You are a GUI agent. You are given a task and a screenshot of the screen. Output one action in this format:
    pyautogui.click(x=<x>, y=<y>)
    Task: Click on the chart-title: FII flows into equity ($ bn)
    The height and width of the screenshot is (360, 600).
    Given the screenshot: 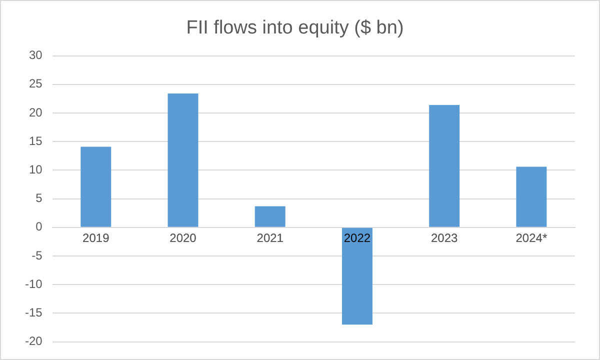 What is the action you would take?
    pyautogui.click(x=295, y=28)
    